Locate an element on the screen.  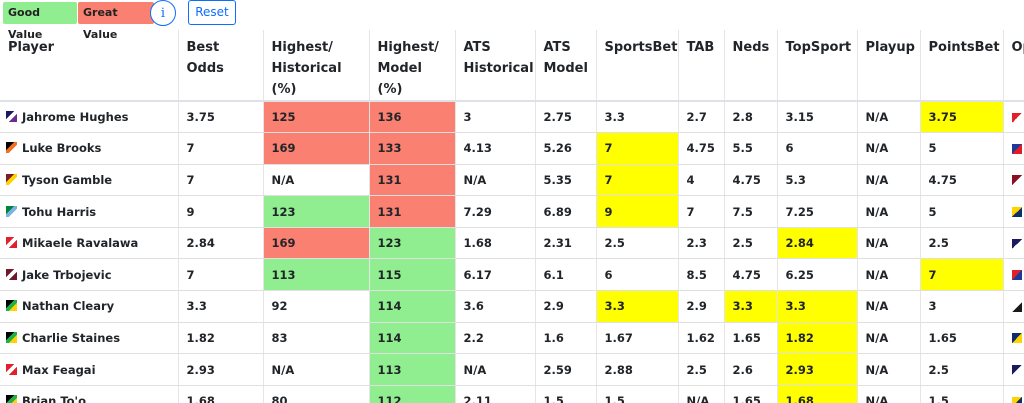
odds-cell: 2.9 is located at coordinates (701, 306).